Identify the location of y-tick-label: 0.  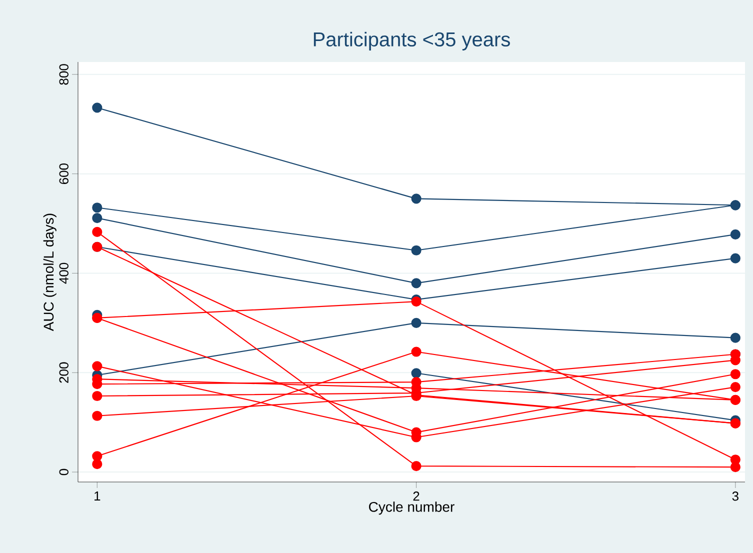
(63, 472).